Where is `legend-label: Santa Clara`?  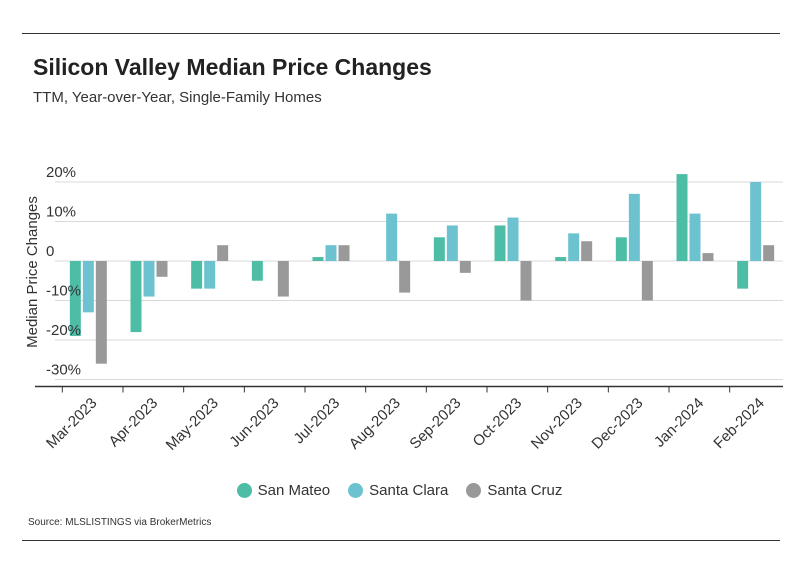 legend-label: Santa Clara is located at coordinates (409, 490).